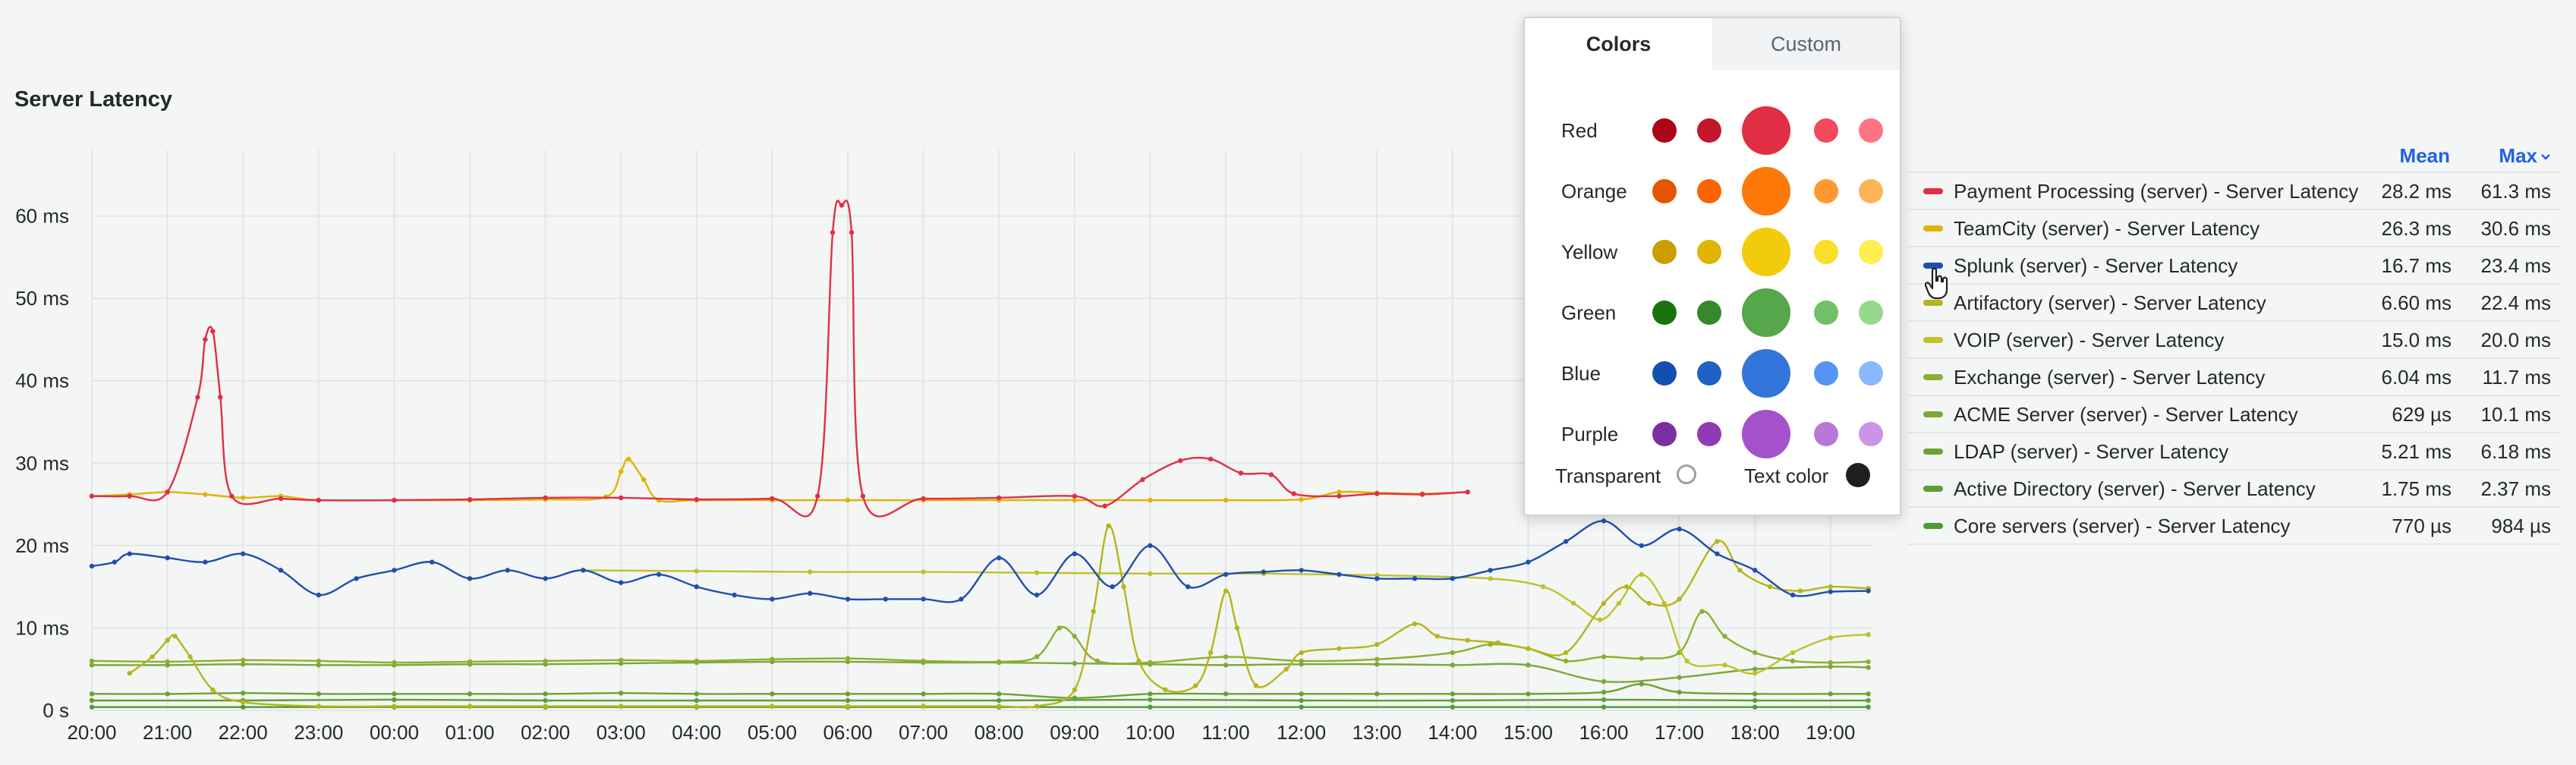 The width and height of the screenshot is (2576, 765). Describe the element at coordinates (2525, 156) in the screenshot. I see `legend-header-max: Max` at that location.